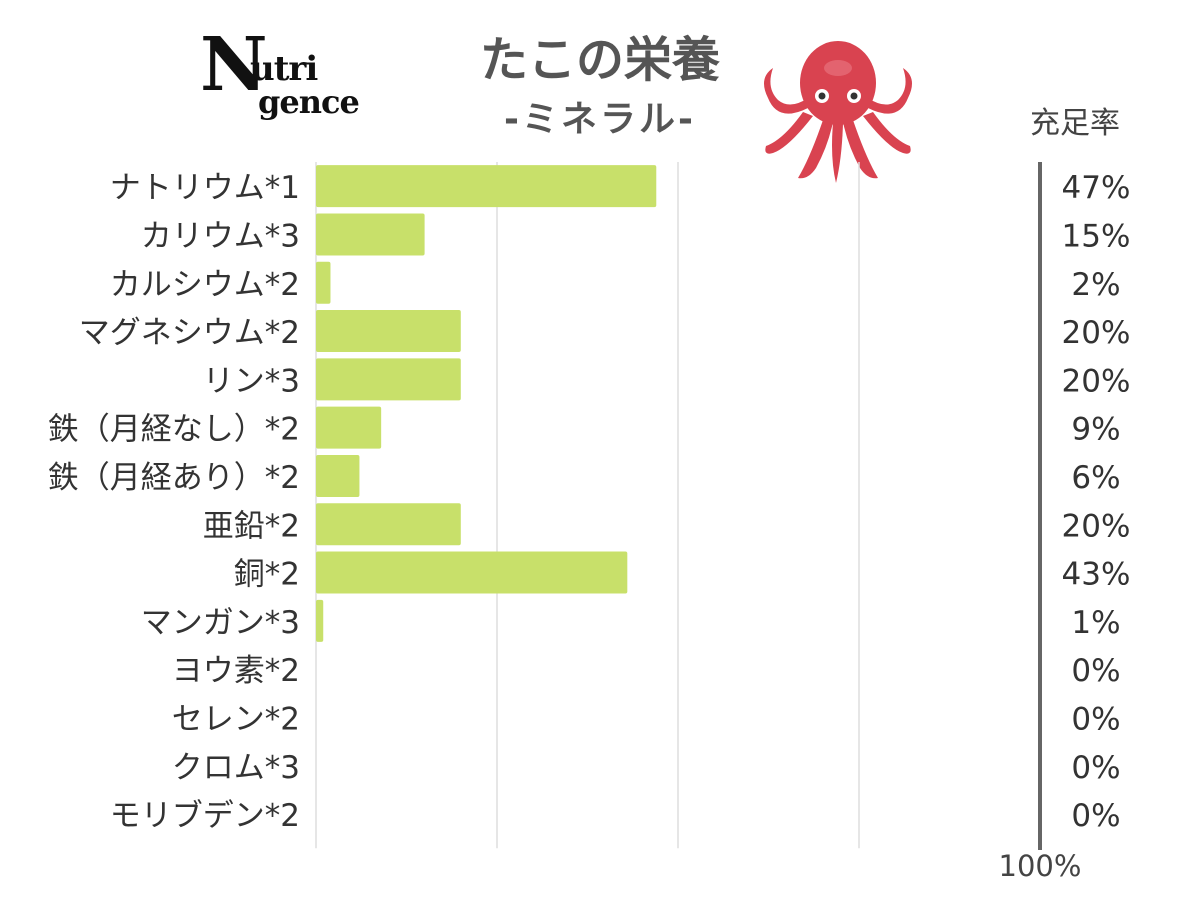 This screenshot has height=900, width=1200. I want to click on value-label: 15%, so click(1096, 236).